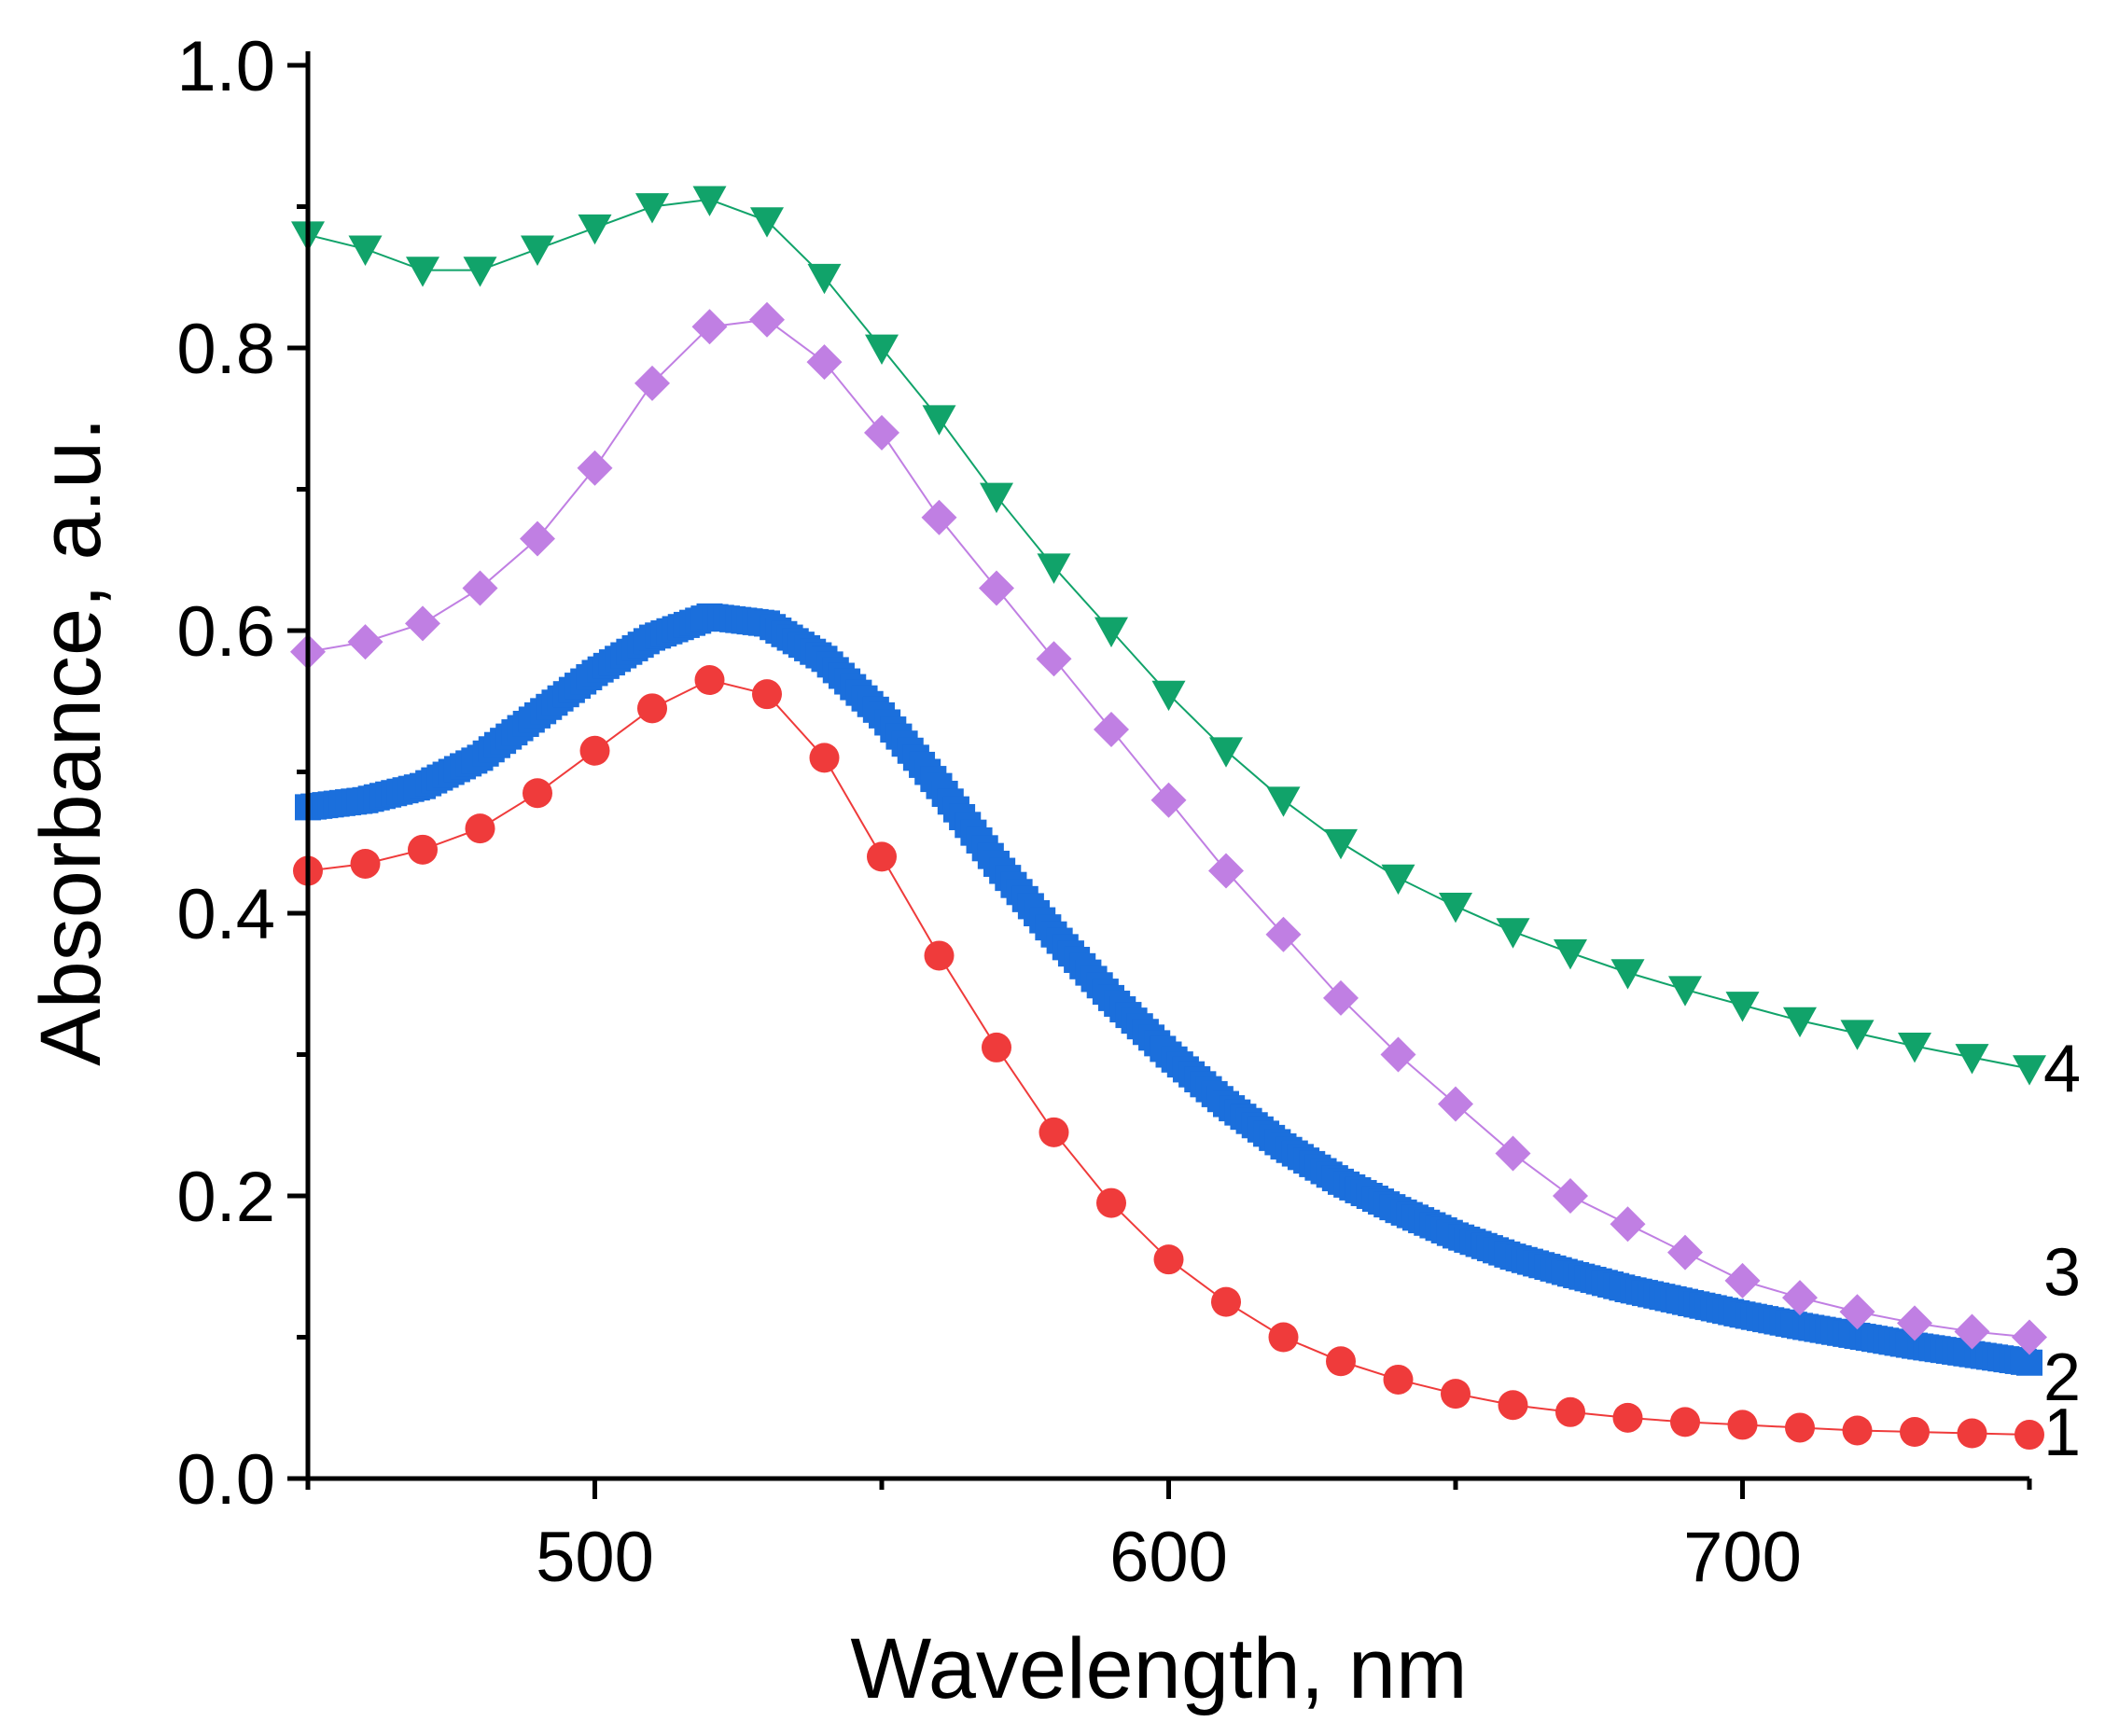 The image size is (2105, 1736). What do you see at coordinates (225, 1480) in the screenshot?
I see `y-tick-label: 0.0` at bounding box center [225, 1480].